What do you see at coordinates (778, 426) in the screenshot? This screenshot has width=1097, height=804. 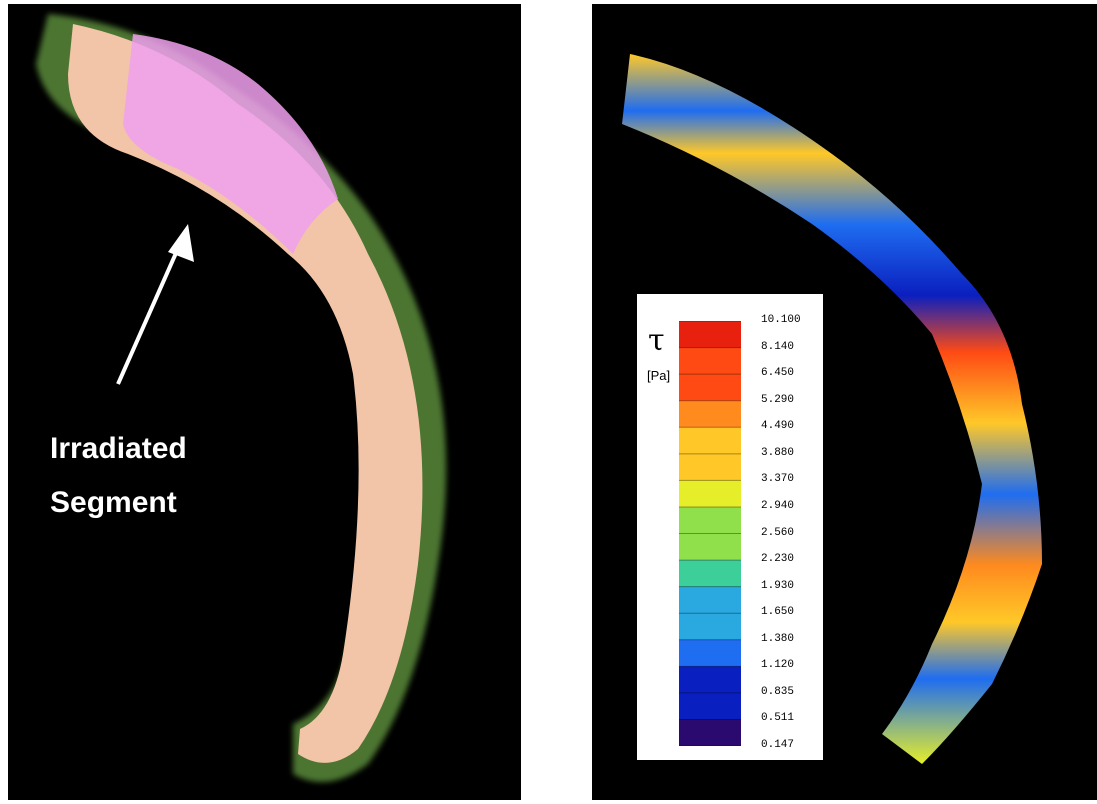 I see `colorbar-tick-label: 4.490` at bounding box center [778, 426].